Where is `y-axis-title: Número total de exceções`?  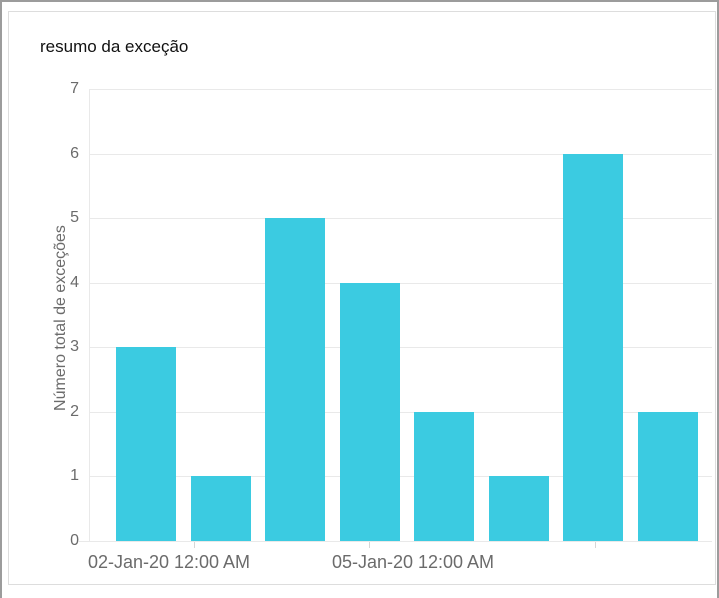
y-axis-title: Número total de exceções is located at coordinates (60, 318).